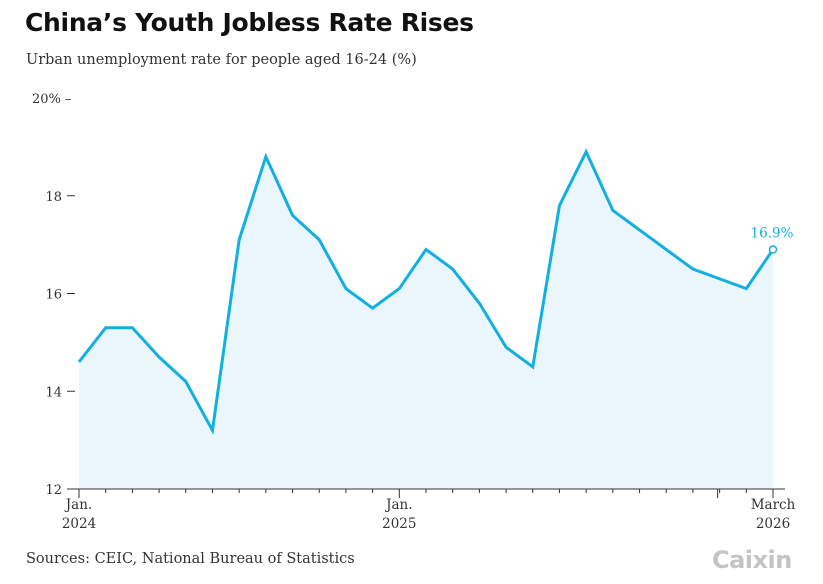 The height and width of the screenshot is (584, 823). What do you see at coordinates (53, 490) in the screenshot?
I see `y-tick-label: 12` at bounding box center [53, 490].